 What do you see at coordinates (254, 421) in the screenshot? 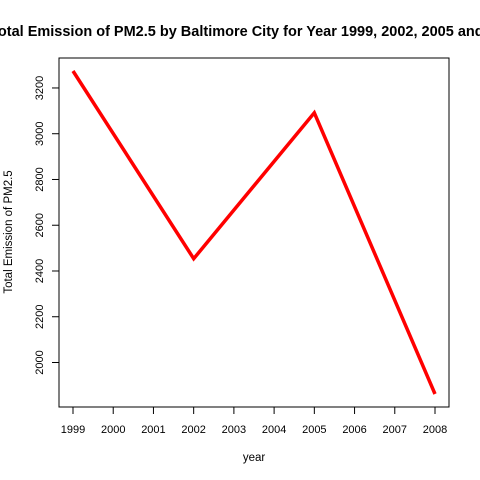
I see `x-axis: 1999 2000 2001 2002 2003 2004 2005 2006 2007 2008` at bounding box center [254, 421].